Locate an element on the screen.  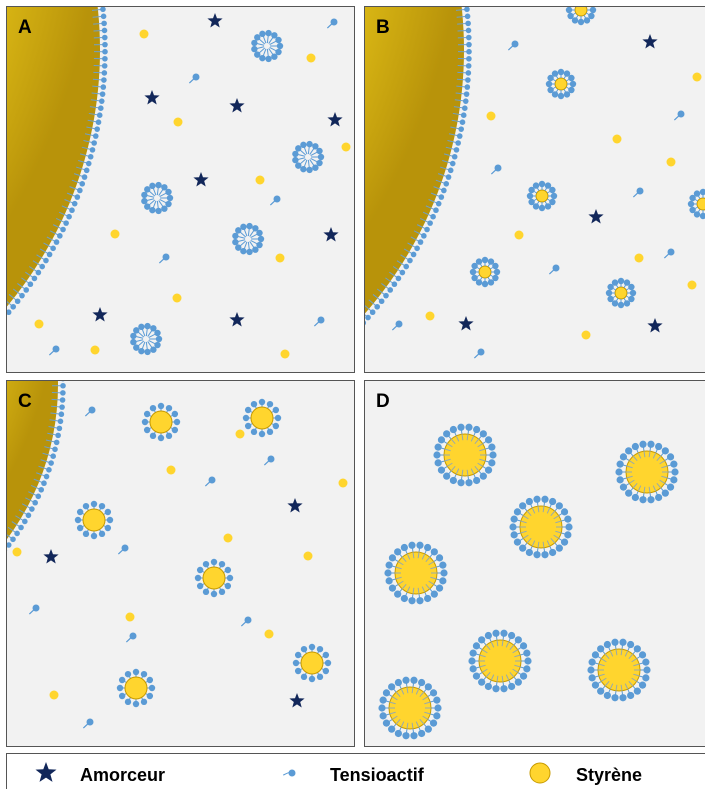
monomer-droplet is located at coordinates (414, 160).